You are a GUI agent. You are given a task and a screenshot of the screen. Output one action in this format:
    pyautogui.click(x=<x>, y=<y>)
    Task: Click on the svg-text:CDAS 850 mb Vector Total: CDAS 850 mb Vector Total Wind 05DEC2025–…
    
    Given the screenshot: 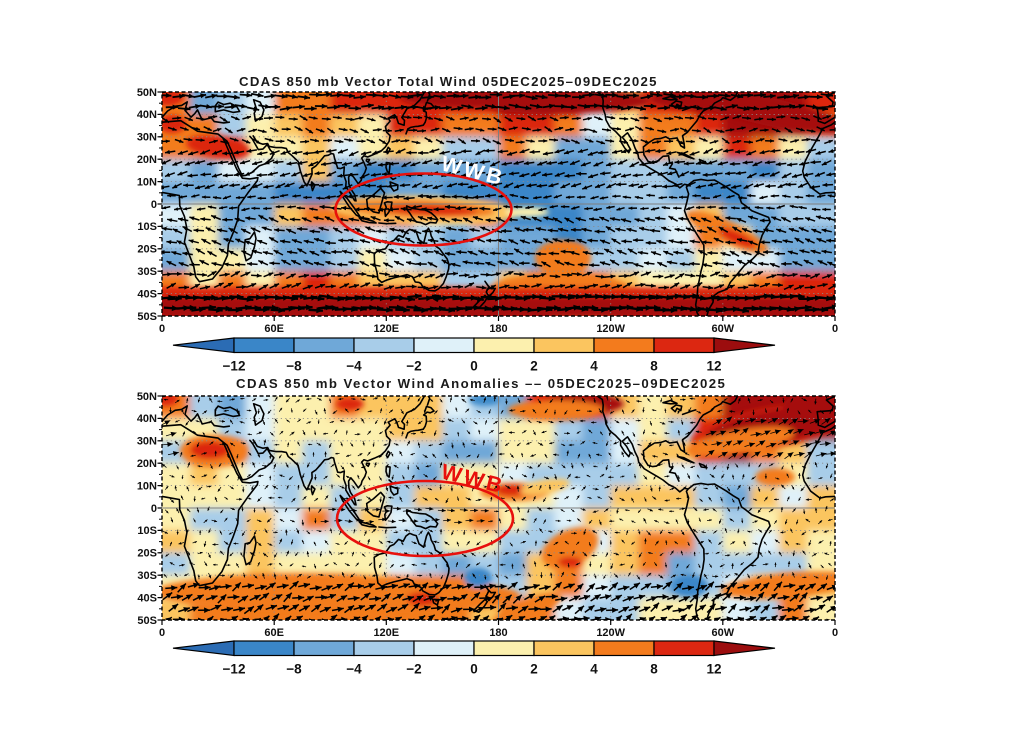 What is the action you would take?
    pyautogui.click(x=448, y=81)
    